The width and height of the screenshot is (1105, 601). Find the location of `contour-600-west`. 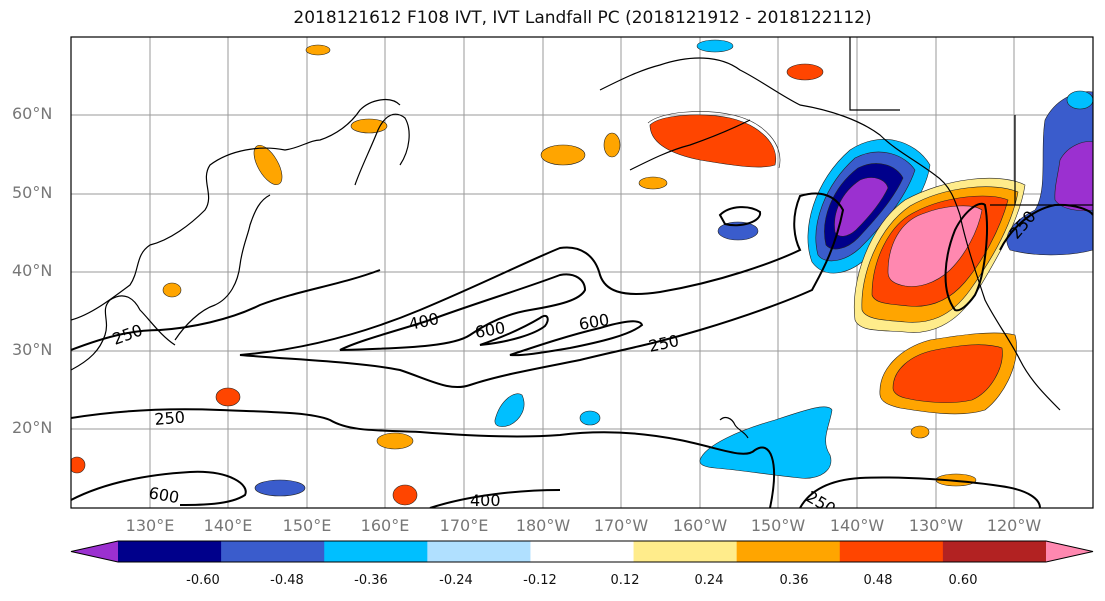

contour-600-west is located at coordinates (514, 330).